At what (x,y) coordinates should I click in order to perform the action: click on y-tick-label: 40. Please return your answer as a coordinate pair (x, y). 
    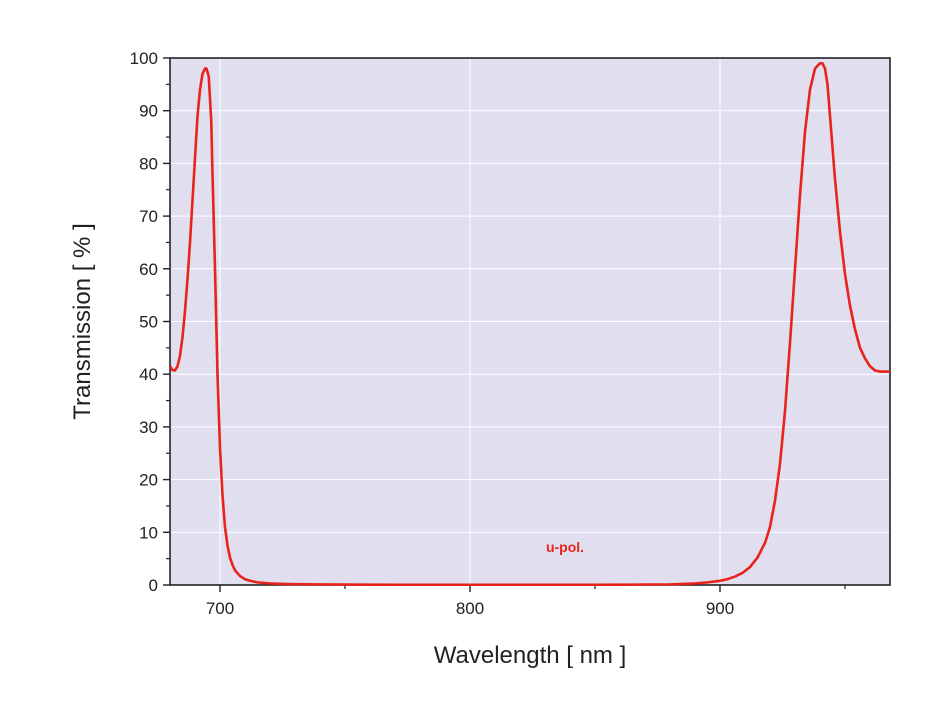
    Looking at the image, I should click on (148, 374).